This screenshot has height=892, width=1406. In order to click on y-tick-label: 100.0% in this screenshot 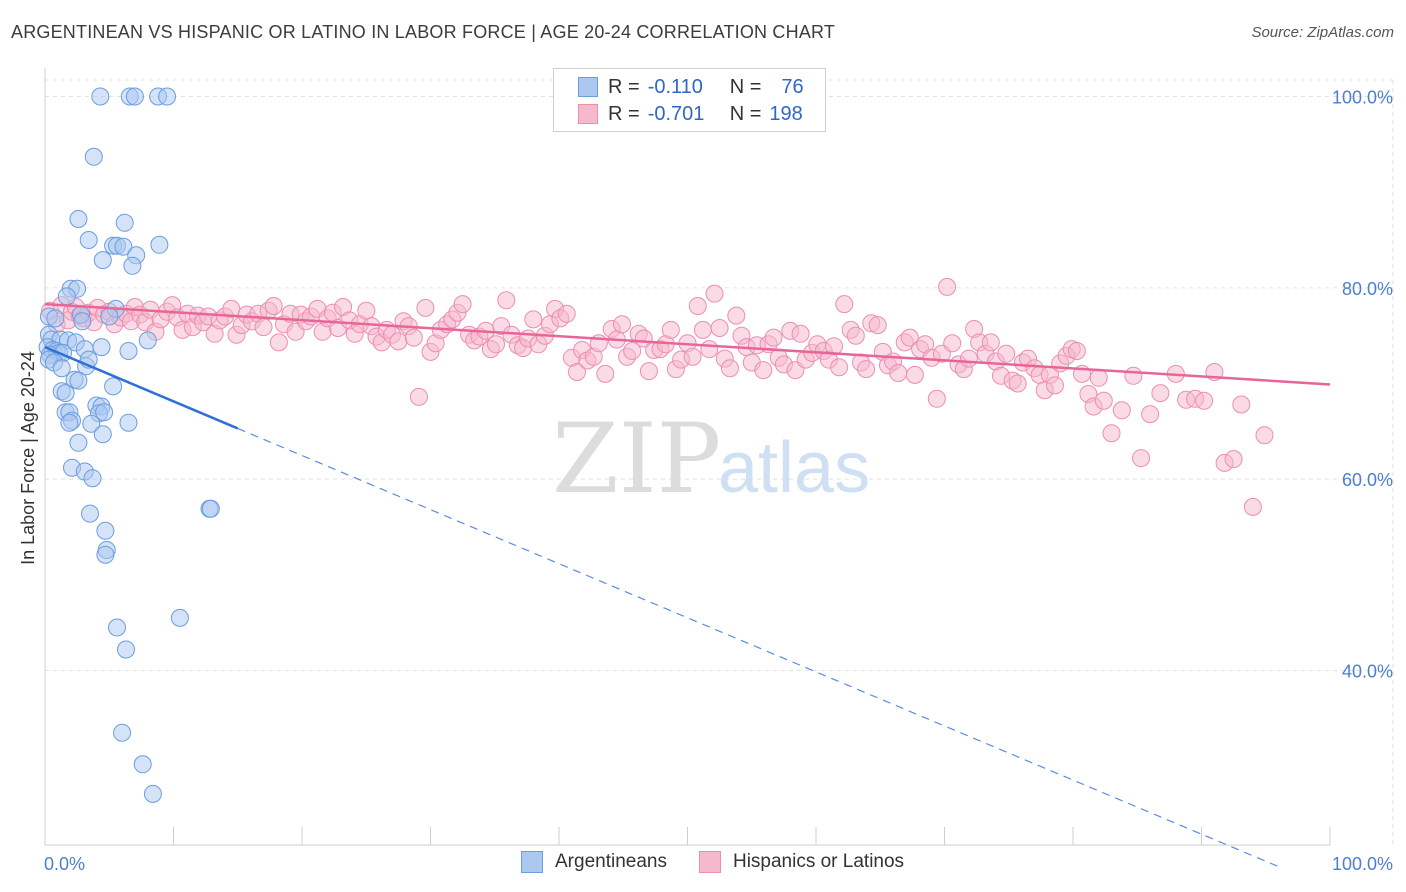, I will do `click(1362, 98)`.